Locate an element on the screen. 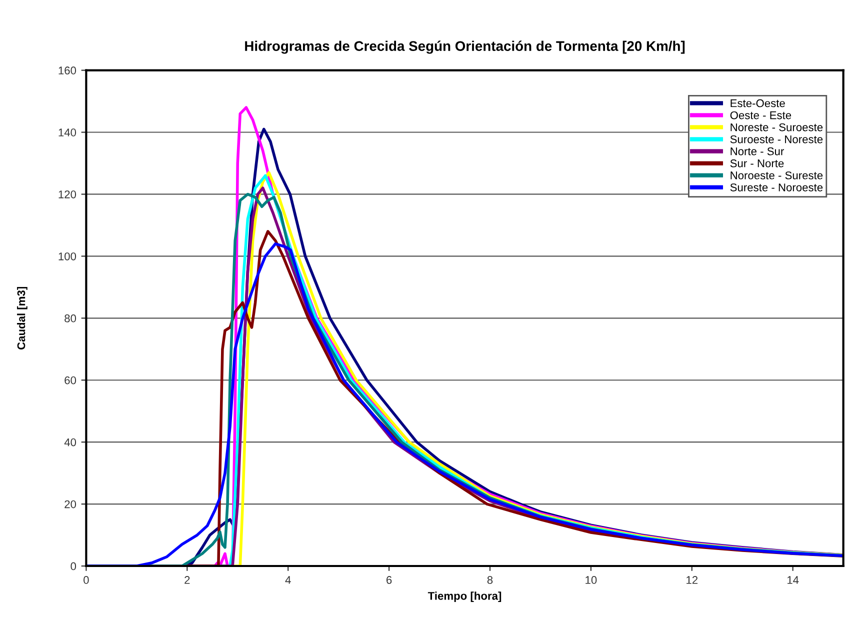 Image resolution: width=845 pixels, height=622 pixels. legend-label: Norte - Sur is located at coordinates (757, 151).